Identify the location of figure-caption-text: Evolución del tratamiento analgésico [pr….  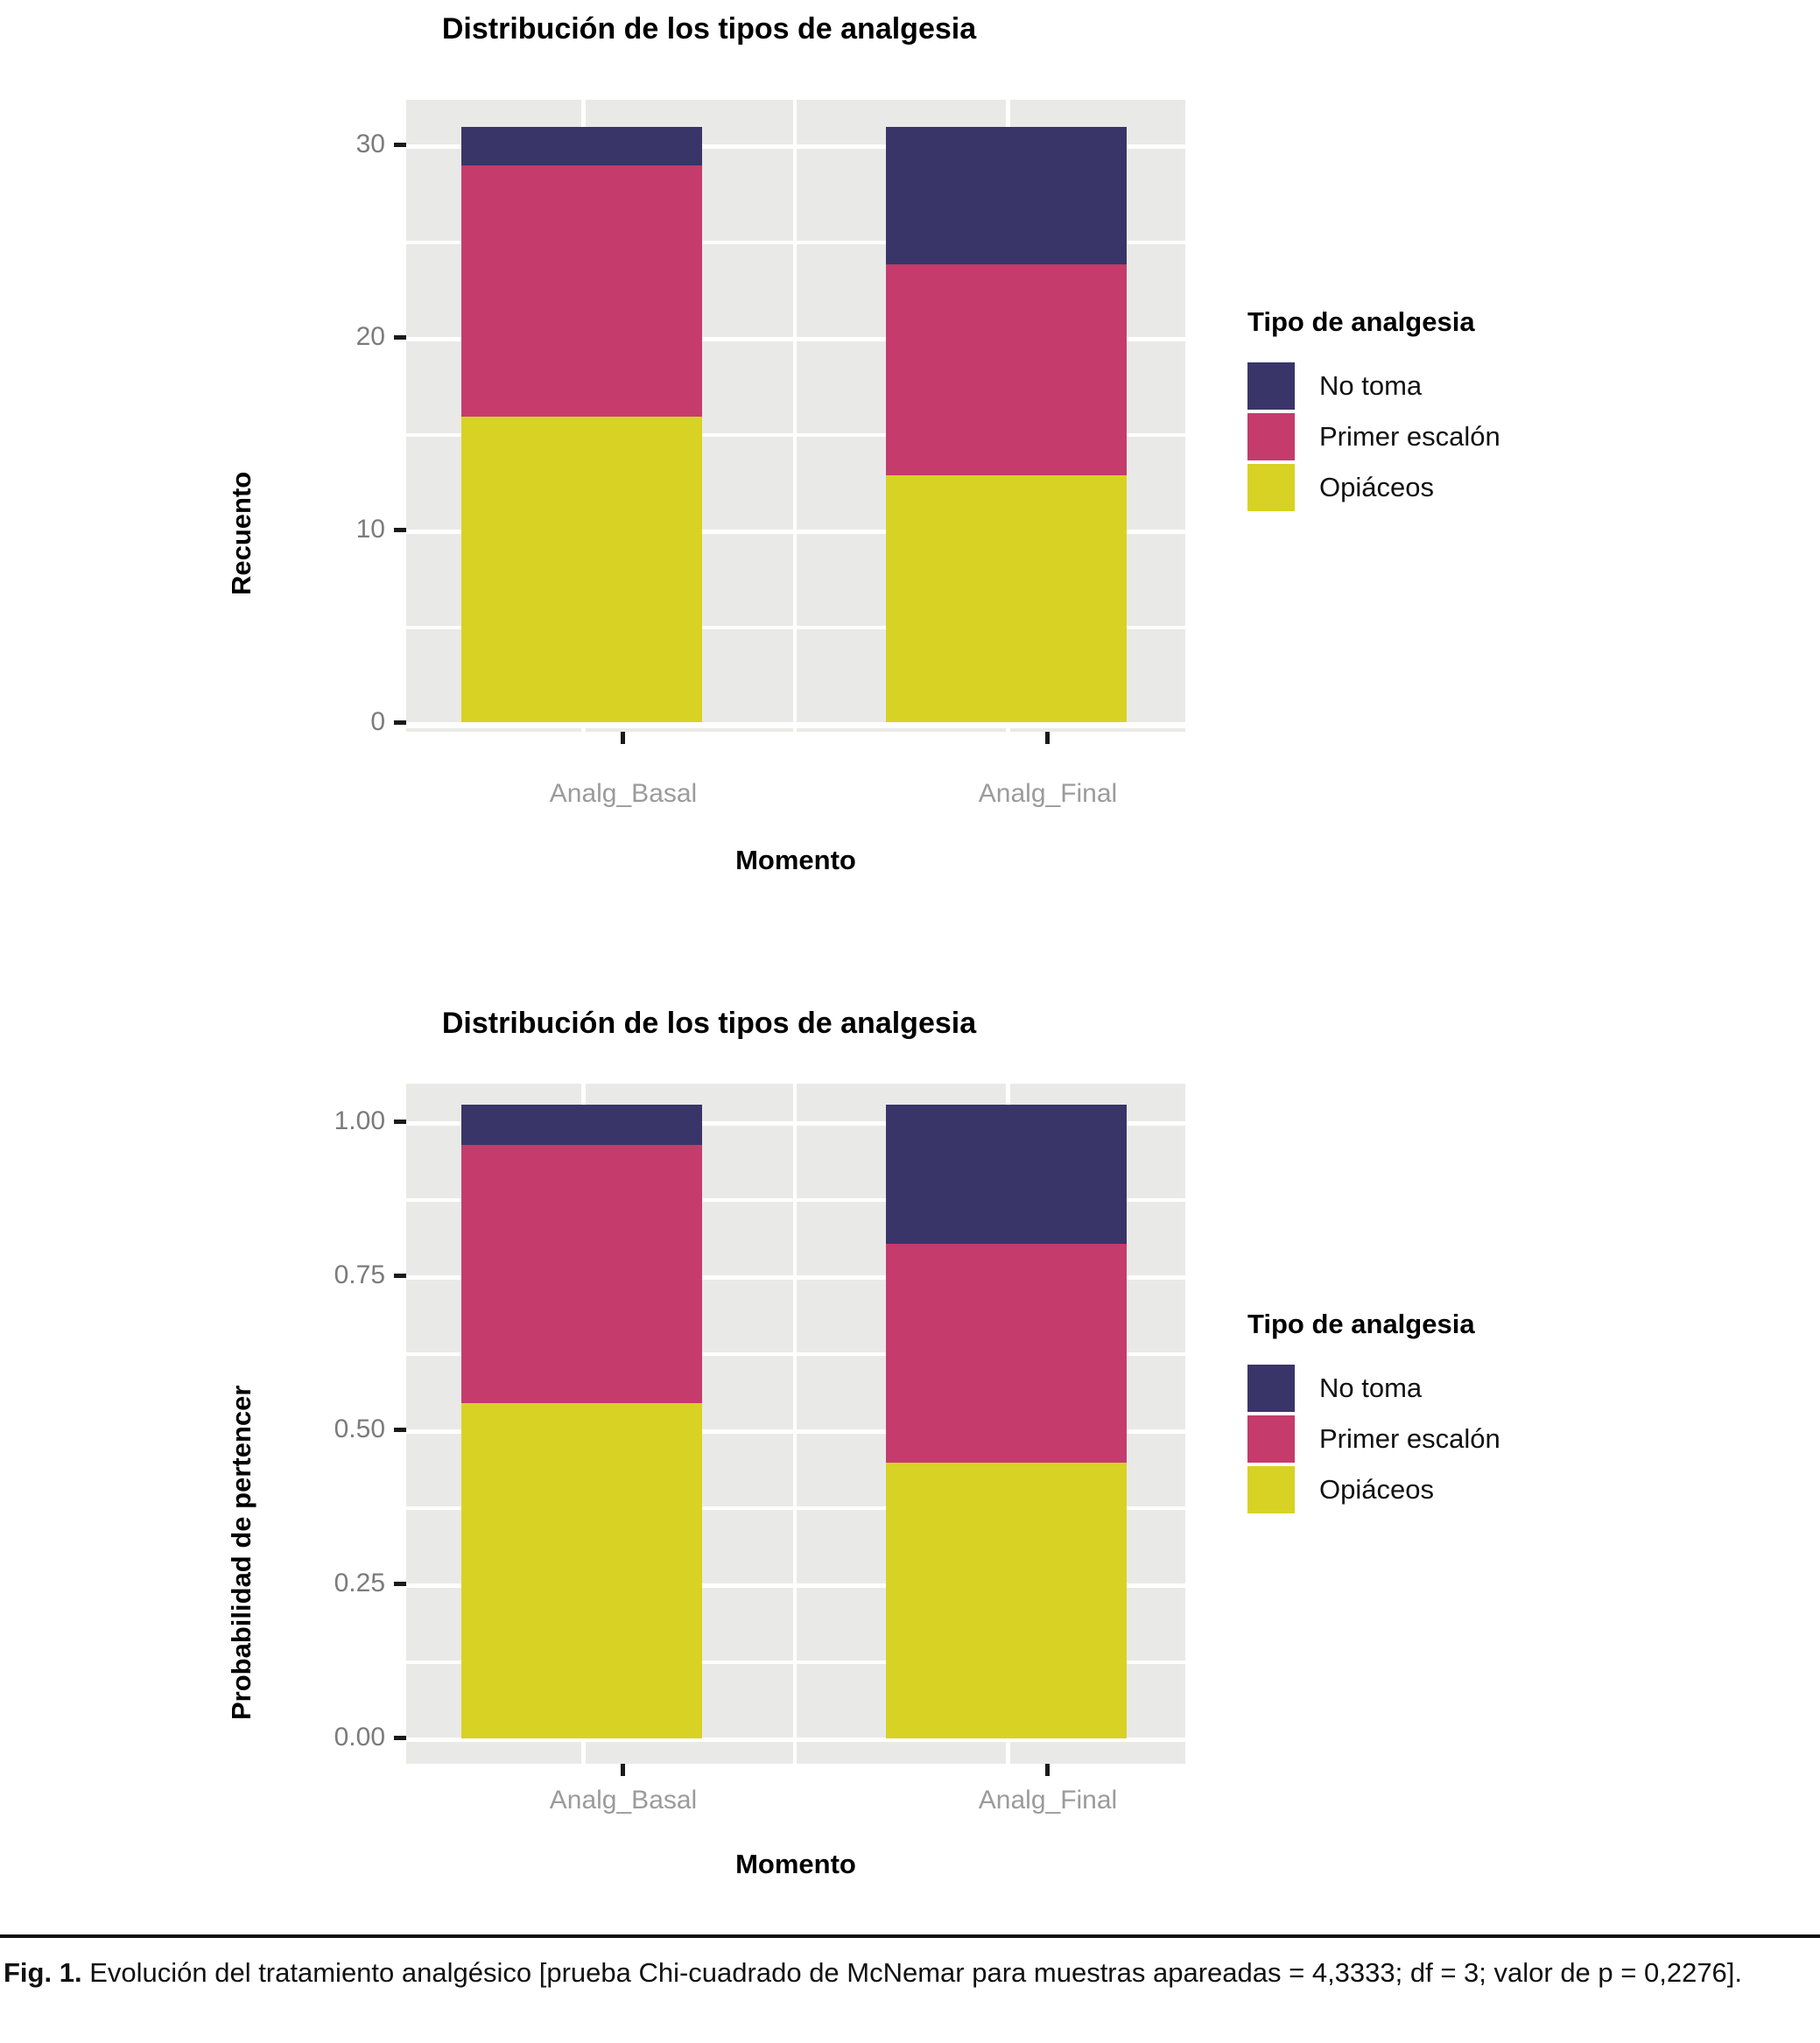
(912, 1973).